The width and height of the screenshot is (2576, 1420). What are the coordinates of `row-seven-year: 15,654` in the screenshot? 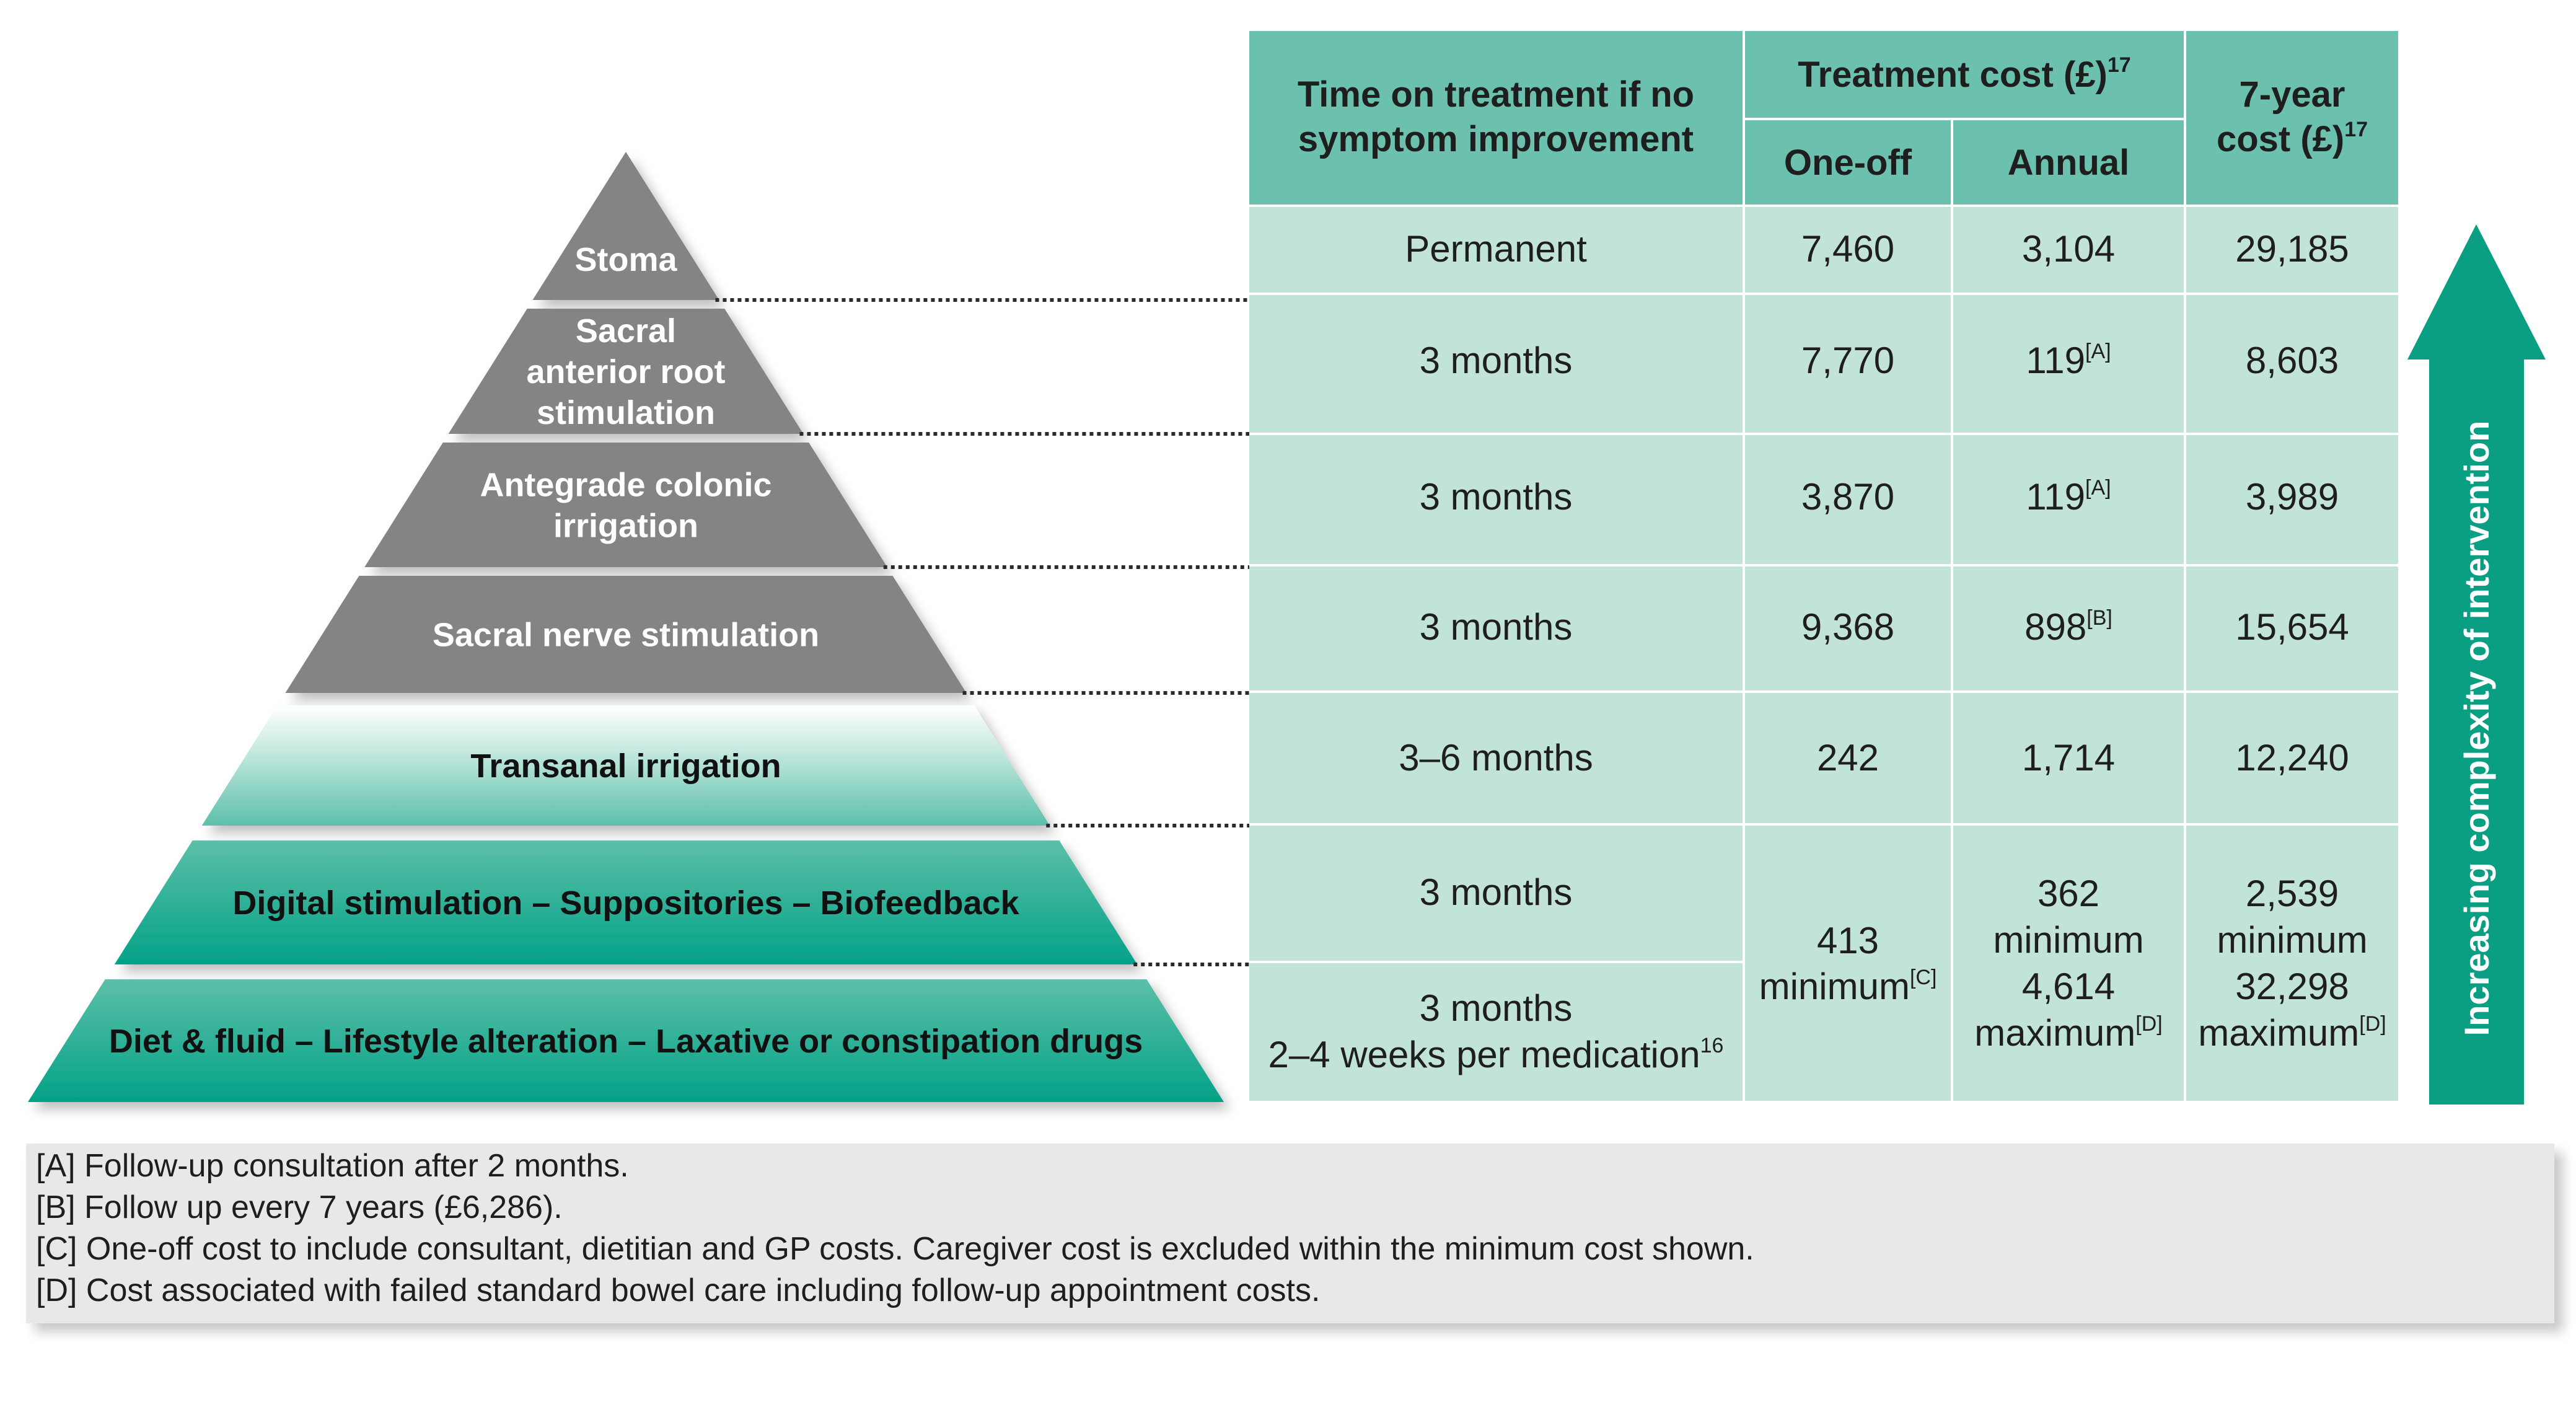 It's located at (2292, 627).